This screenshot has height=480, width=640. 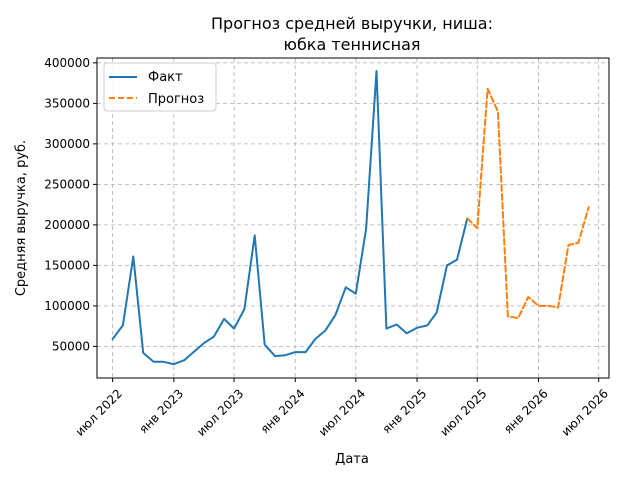 I want to click on y-tick-label: 150000, so click(x=67, y=265).